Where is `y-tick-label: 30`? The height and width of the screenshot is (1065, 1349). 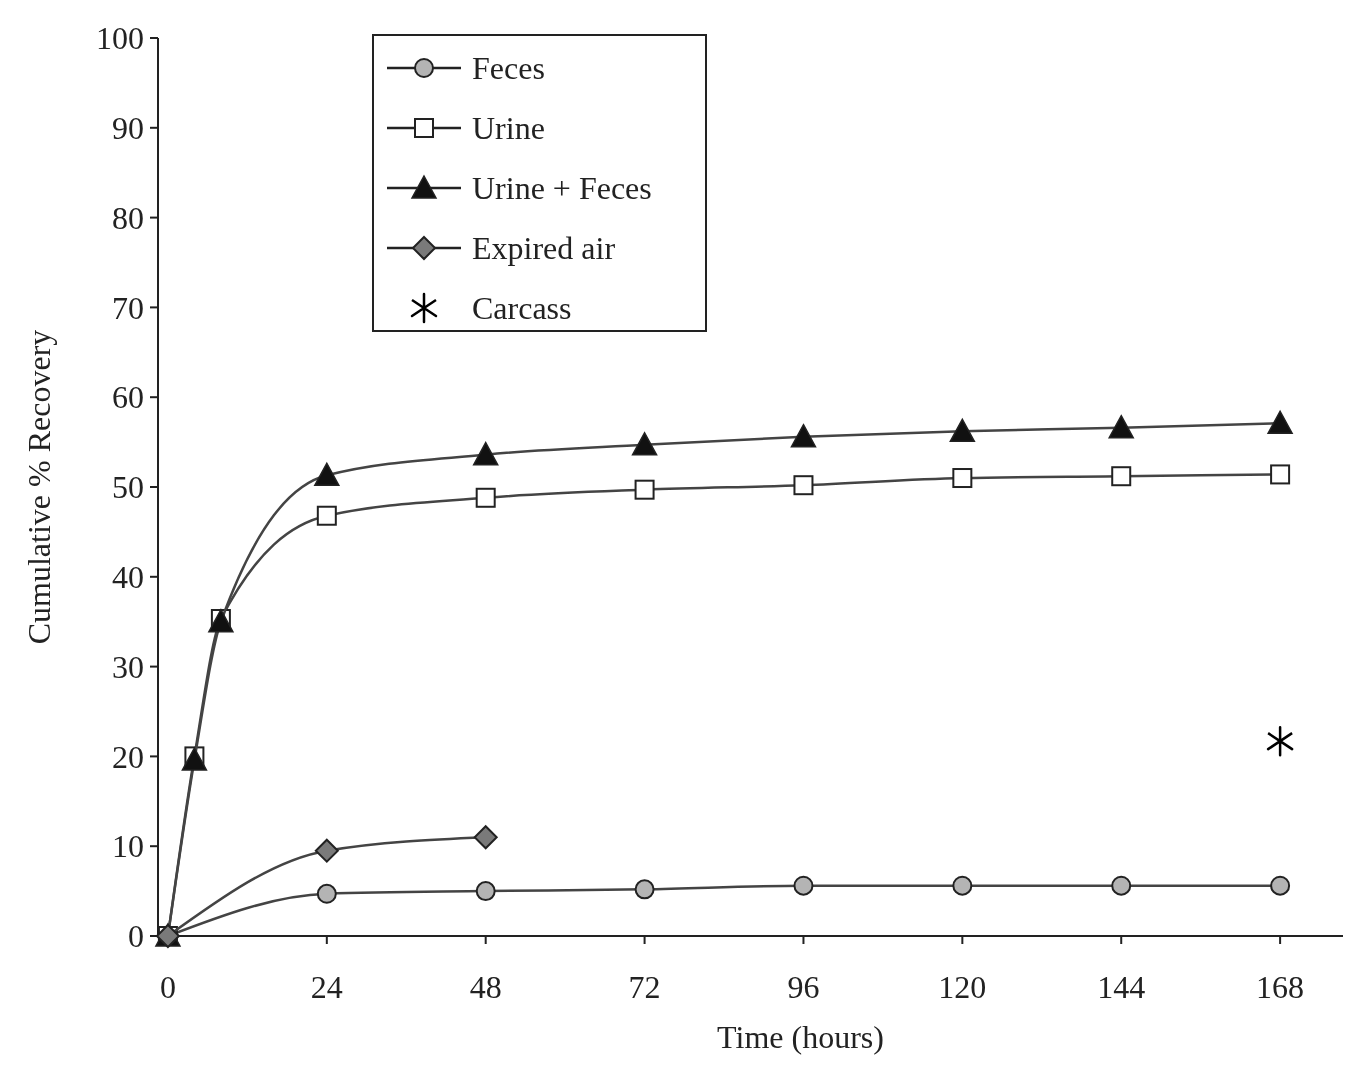
y-tick-label: 30 is located at coordinates (128, 666).